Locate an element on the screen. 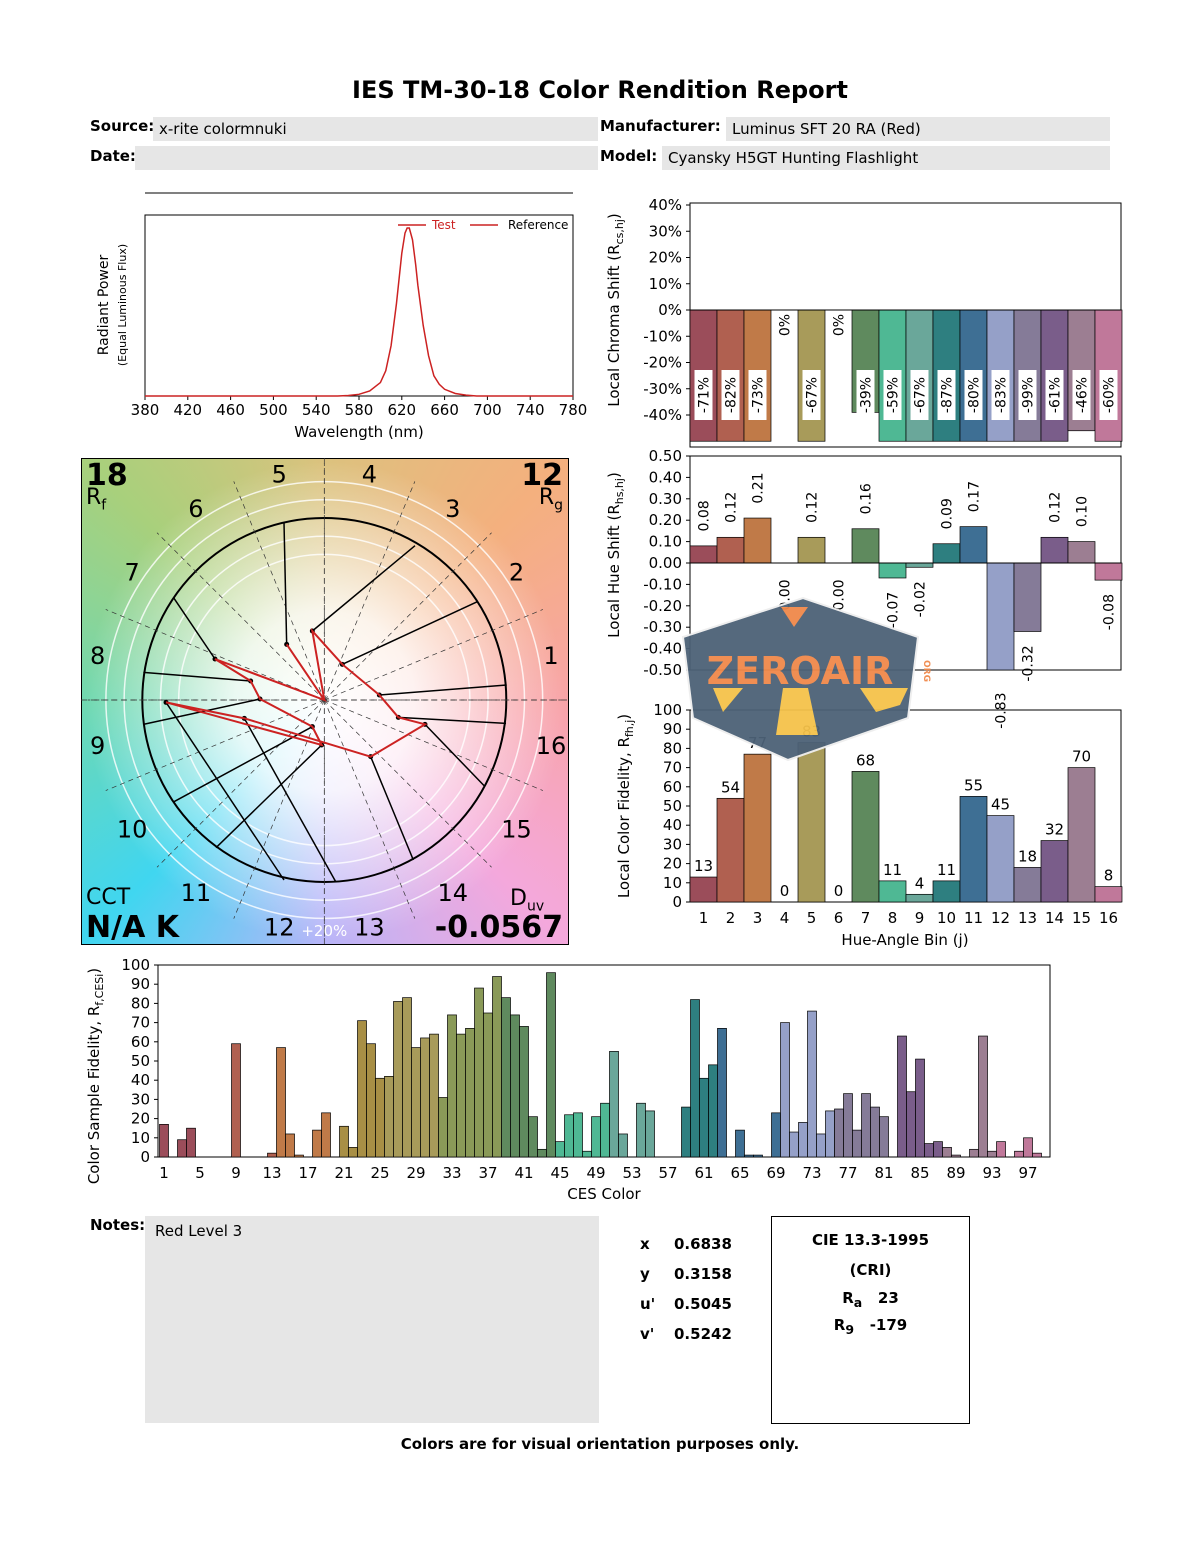 The height and width of the screenshot is (1550, 1200). tick-label: 3 is located at coordinates (758, 918).